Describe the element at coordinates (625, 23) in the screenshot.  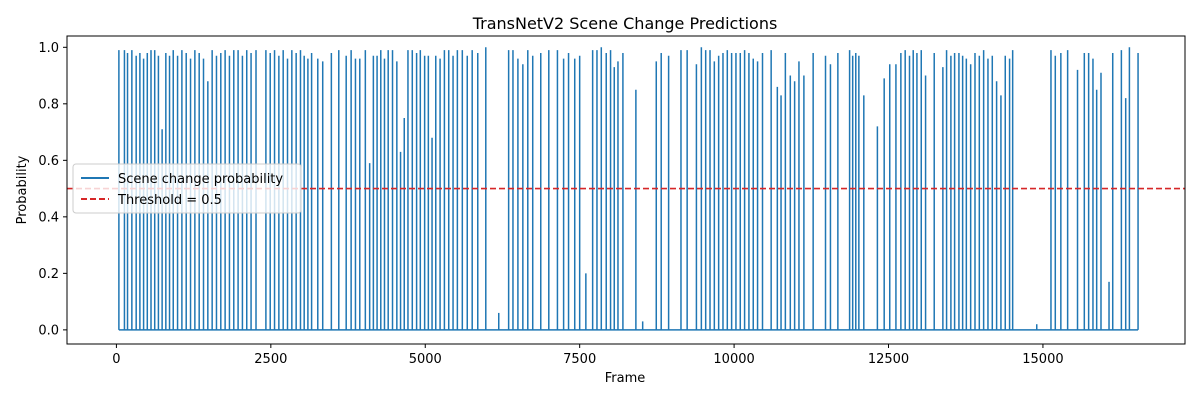
I see `chart-title: TransNetV2 Scene Change Predictions` at that location.